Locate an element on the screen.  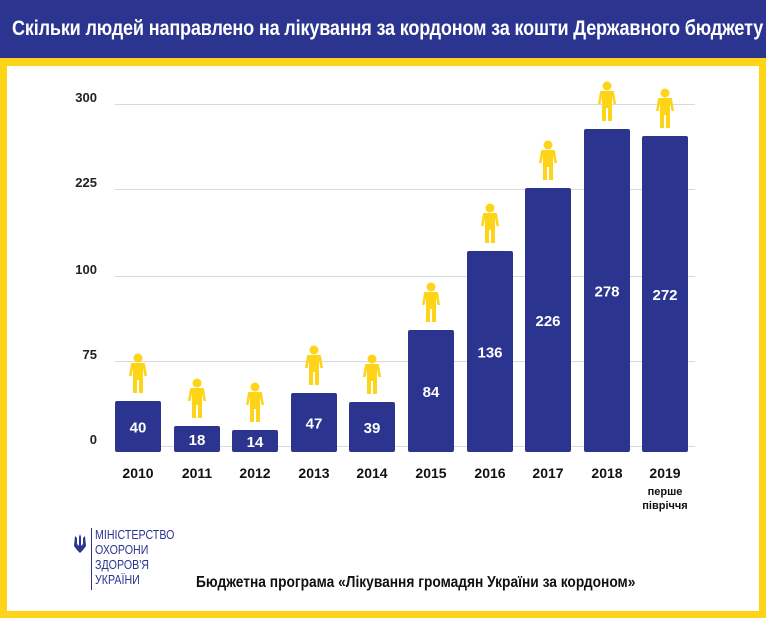
x-tick-subtitle: півріччя is located at coordinates (664, 506).